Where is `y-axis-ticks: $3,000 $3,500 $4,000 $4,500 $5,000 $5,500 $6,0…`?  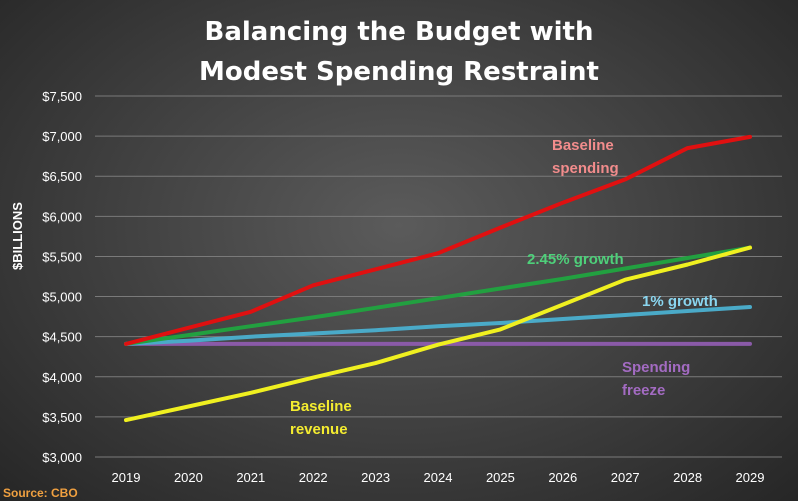
y-axis-ticks: $3,000 $3,500 $4,000 $4,500 $5,000 $5,500 $6,0… is located at coordinates (62, 277).